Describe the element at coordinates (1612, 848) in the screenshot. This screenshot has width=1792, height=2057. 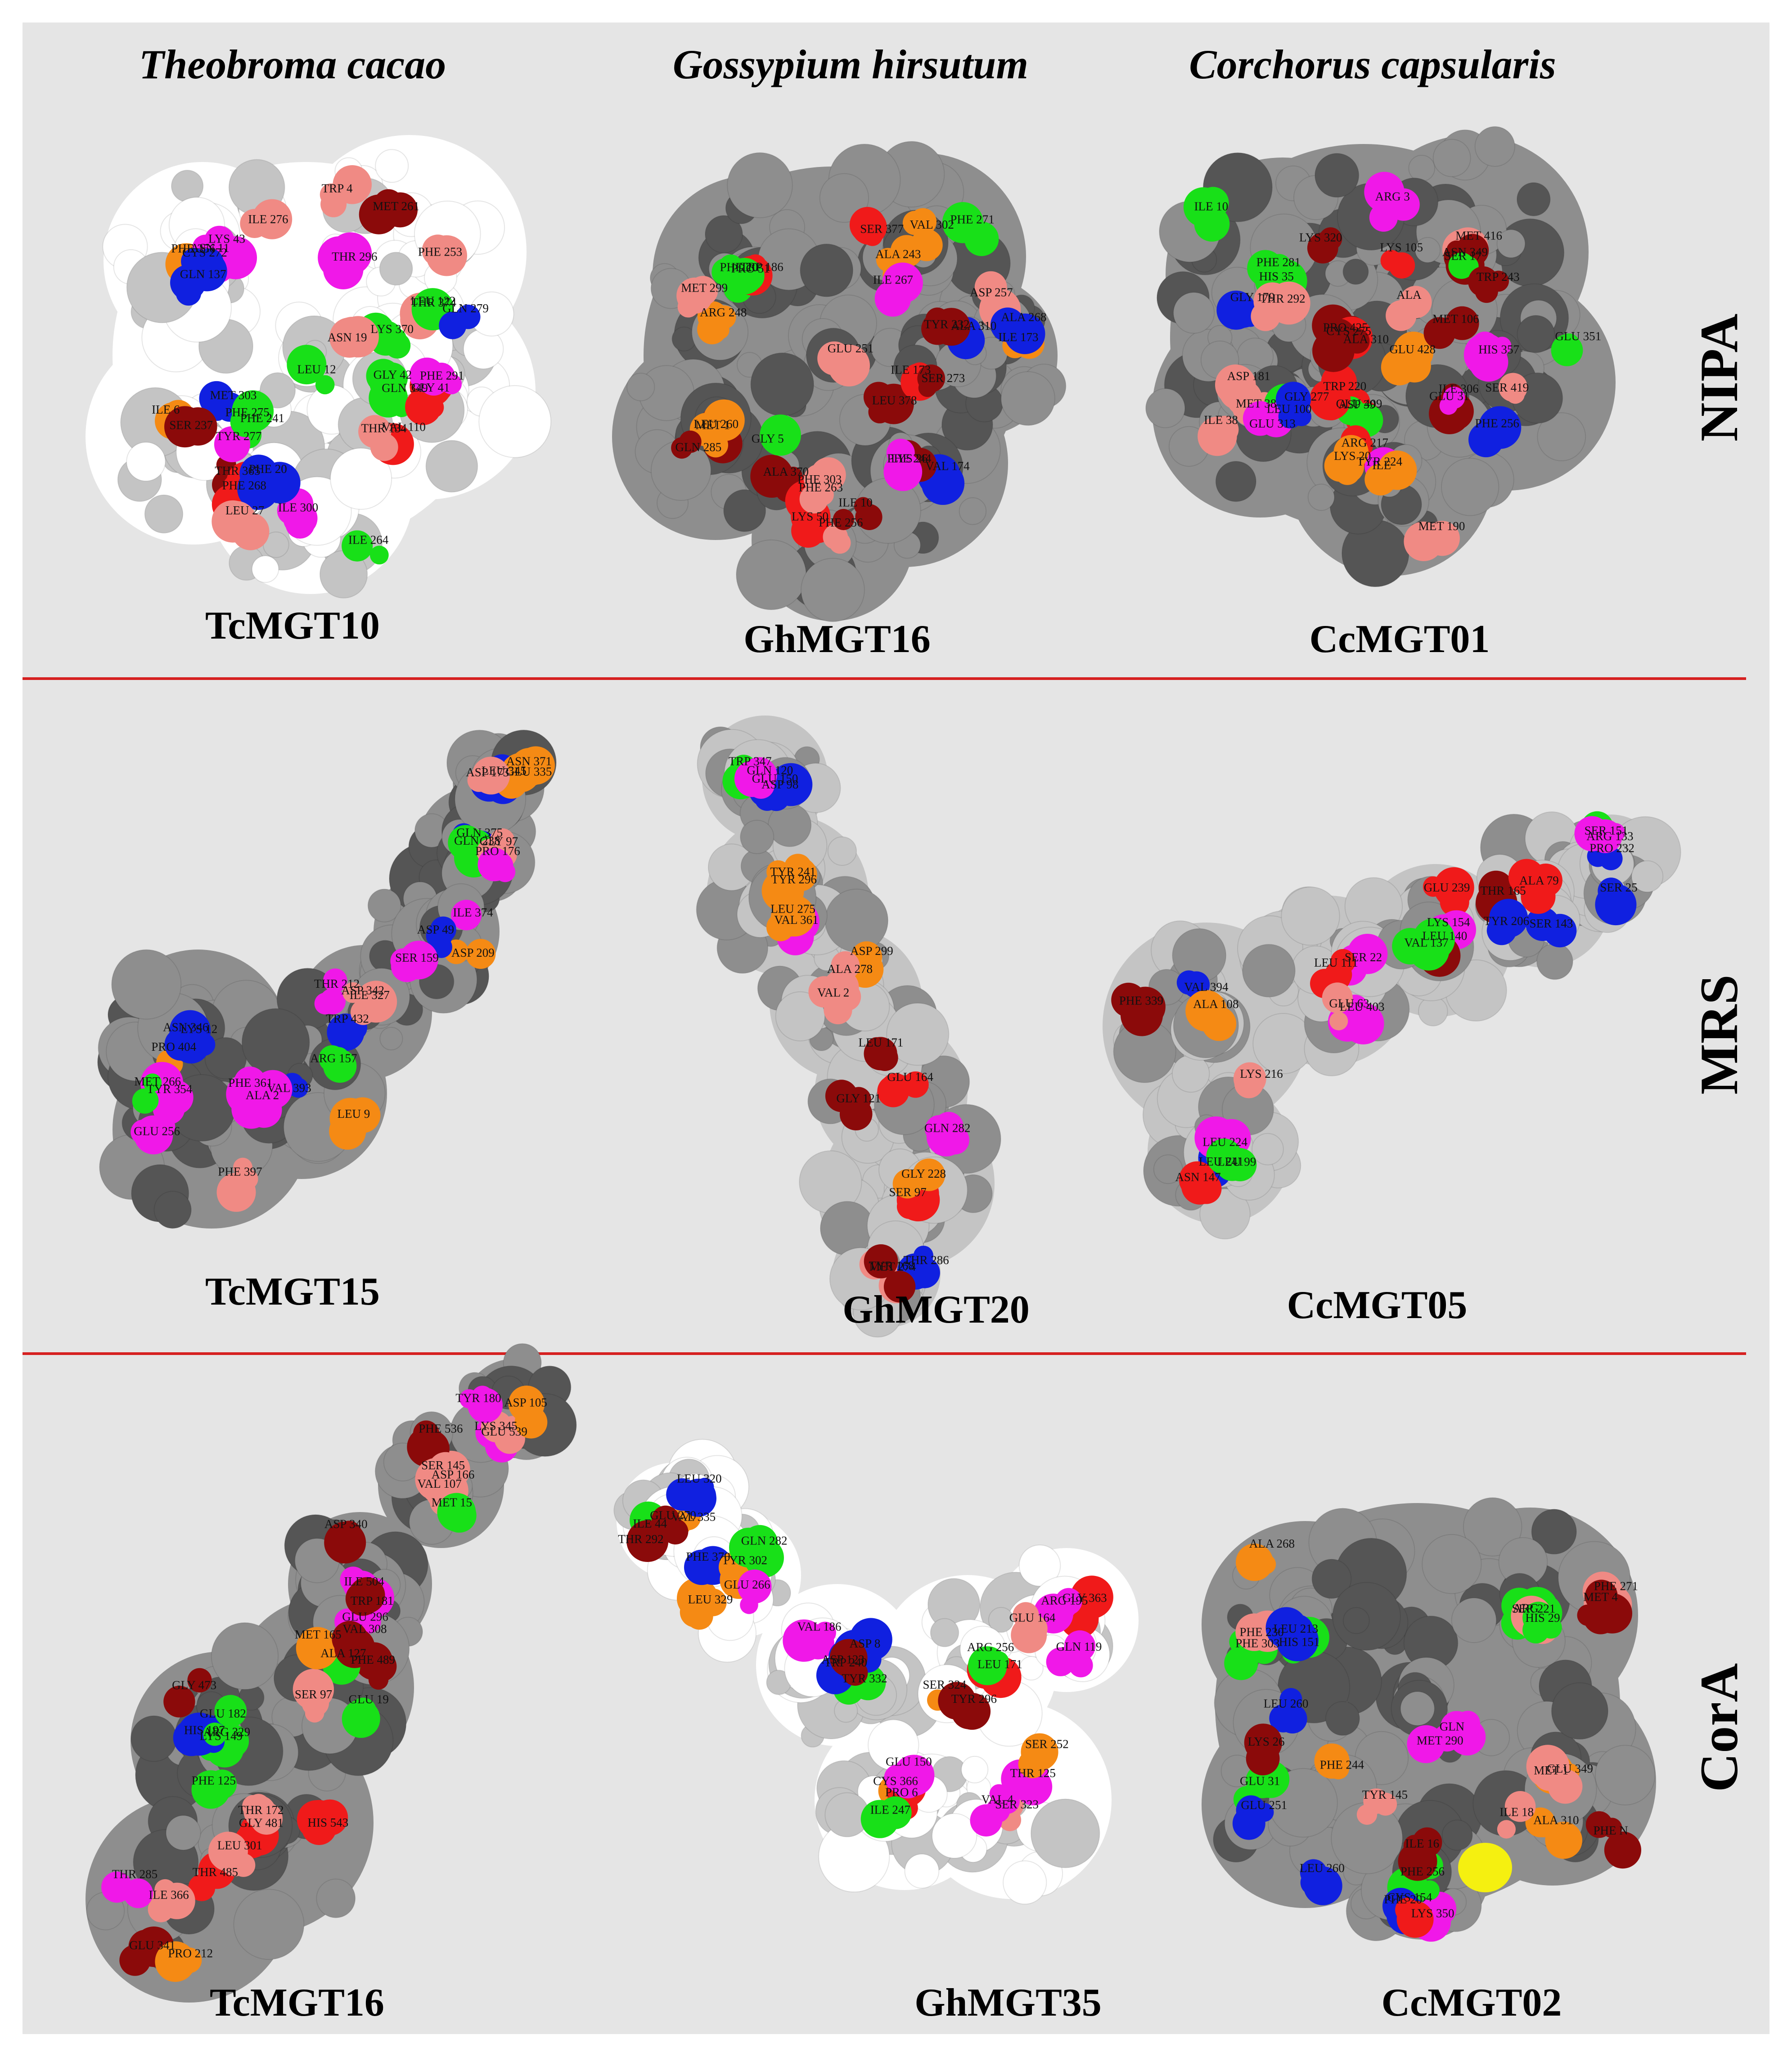
I see `residue-label: PRO 232` at that location.